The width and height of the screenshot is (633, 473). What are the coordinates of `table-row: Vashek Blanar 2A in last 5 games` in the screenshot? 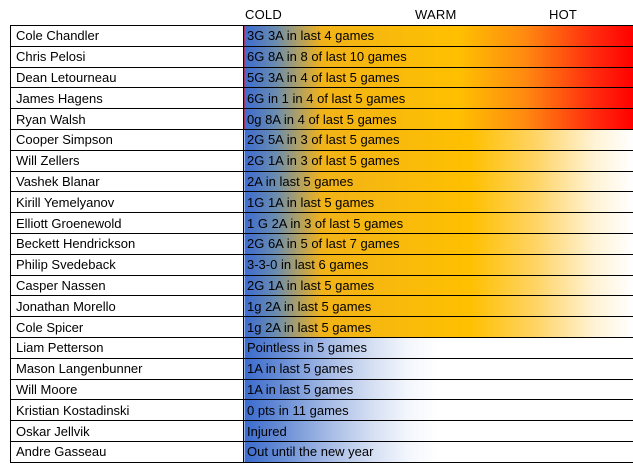 It's located at (321, 181).